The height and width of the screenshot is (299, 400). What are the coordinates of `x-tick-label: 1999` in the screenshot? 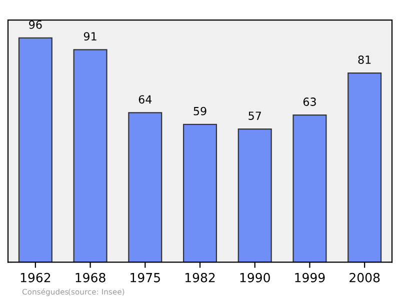 It's located at (310, 277).